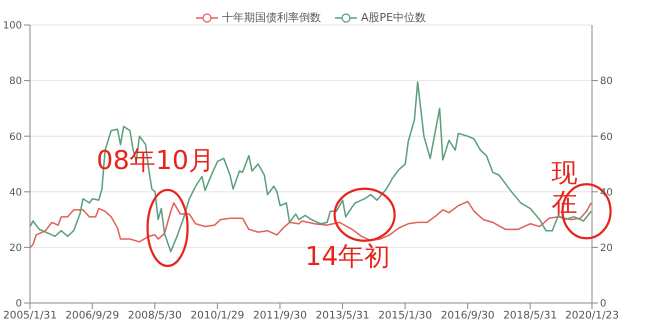 This screenshot has width=658, height=329. What do you see at coordinates (15, 192) in the screenshot?
I see `y-tick-label: 40` at bounding box center [15, 192].